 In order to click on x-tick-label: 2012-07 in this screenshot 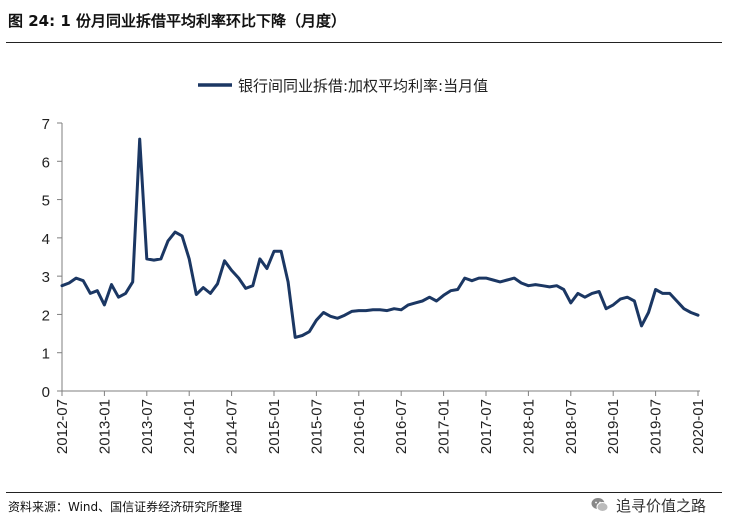, I will do `click(62, 426)`.